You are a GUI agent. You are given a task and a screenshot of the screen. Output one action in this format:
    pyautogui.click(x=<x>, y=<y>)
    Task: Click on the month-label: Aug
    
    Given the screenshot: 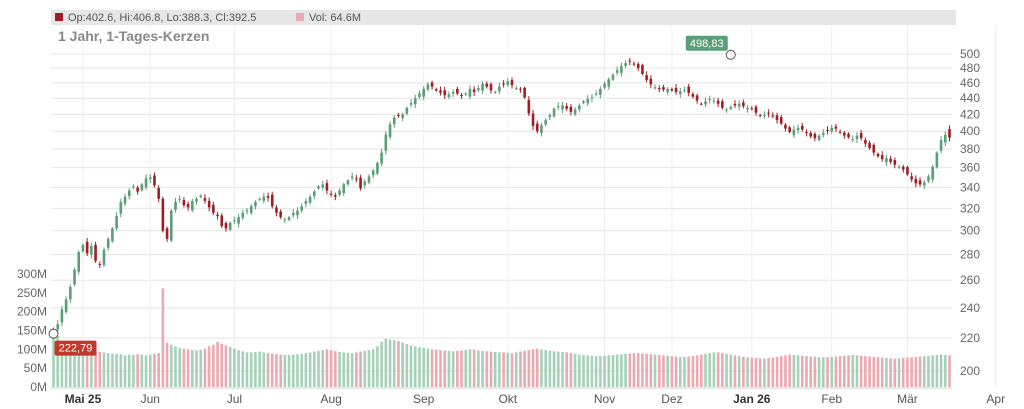 What is the action you would take?
    pyautogui.click(x=330, y=399)
    